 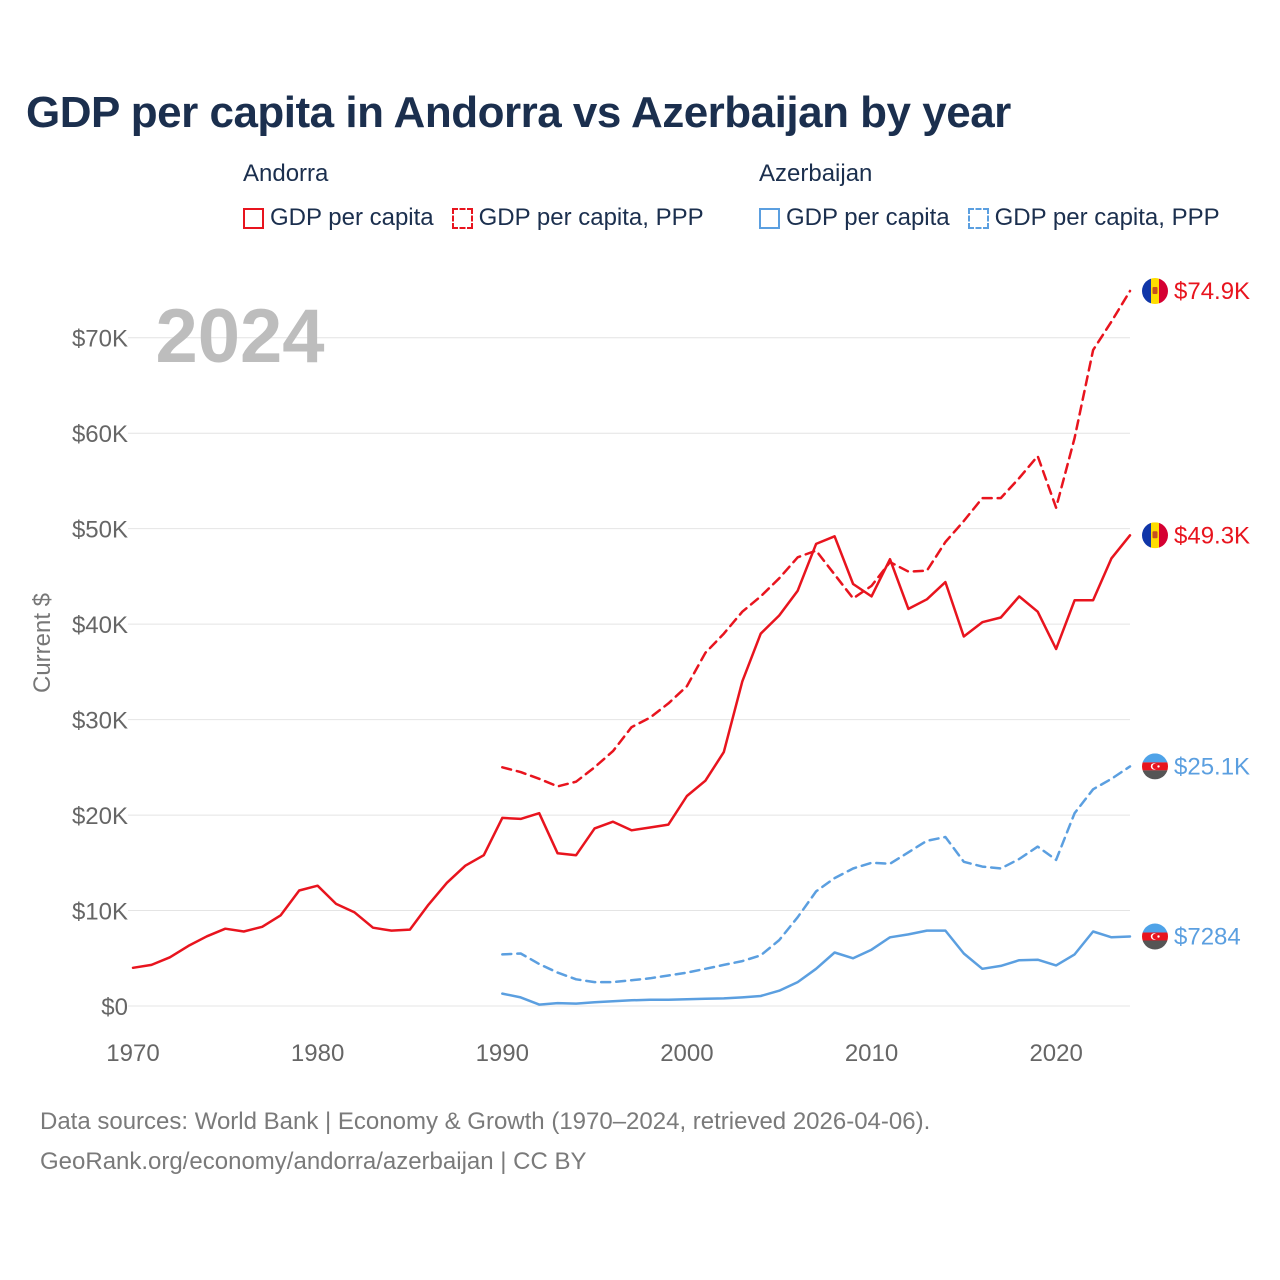 I want to click on legend-item-andorra-gdp: GDP per capita, so click(x=338, y=218).